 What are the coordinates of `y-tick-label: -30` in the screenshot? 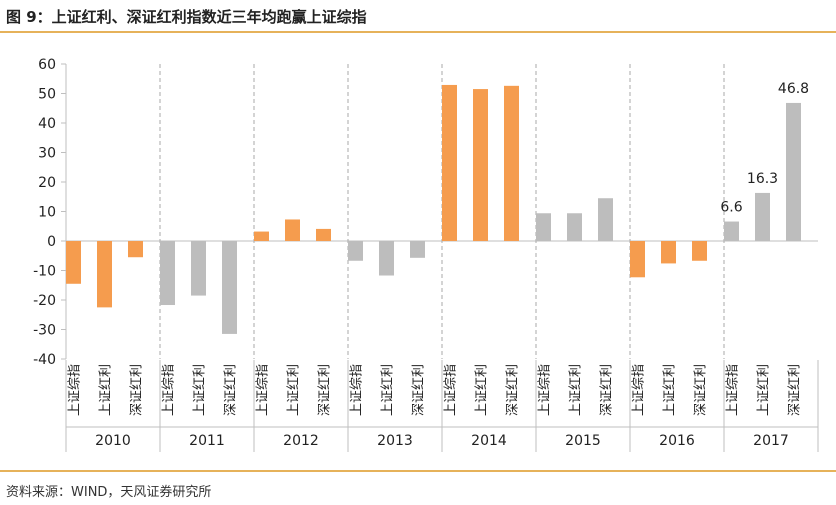 It's located at (44, 331).